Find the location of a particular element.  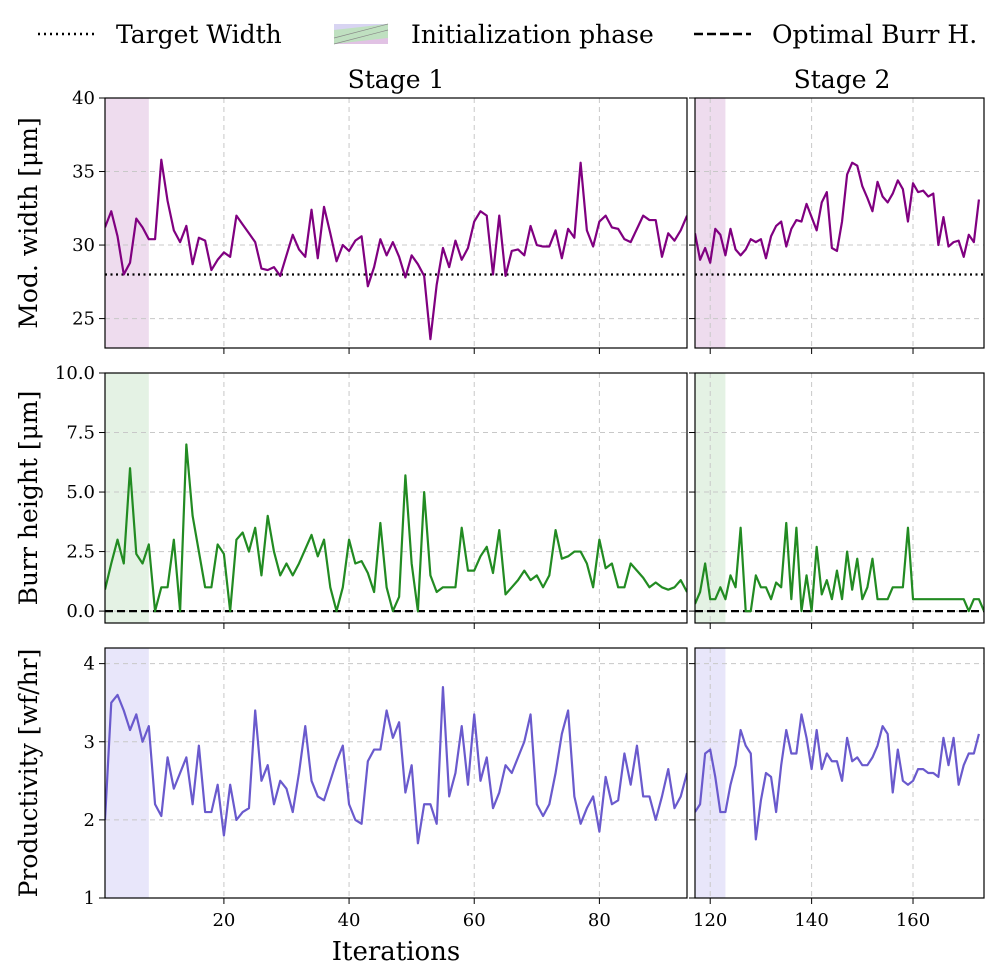

burr-ytick-label: 0.0 is located at coordinates (80, 611).